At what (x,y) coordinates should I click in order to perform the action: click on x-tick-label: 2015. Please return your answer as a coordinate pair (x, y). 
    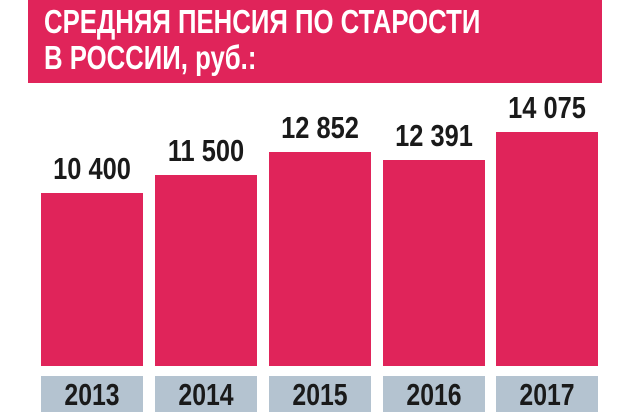
    Looking at the image, I should click on (320, 394).